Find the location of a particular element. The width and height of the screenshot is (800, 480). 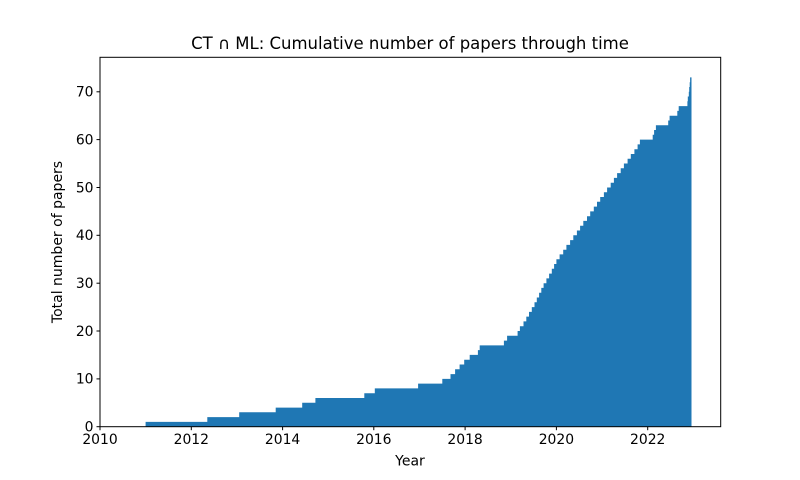

y-tick-label: 50 is located at coordinates (85, 188).